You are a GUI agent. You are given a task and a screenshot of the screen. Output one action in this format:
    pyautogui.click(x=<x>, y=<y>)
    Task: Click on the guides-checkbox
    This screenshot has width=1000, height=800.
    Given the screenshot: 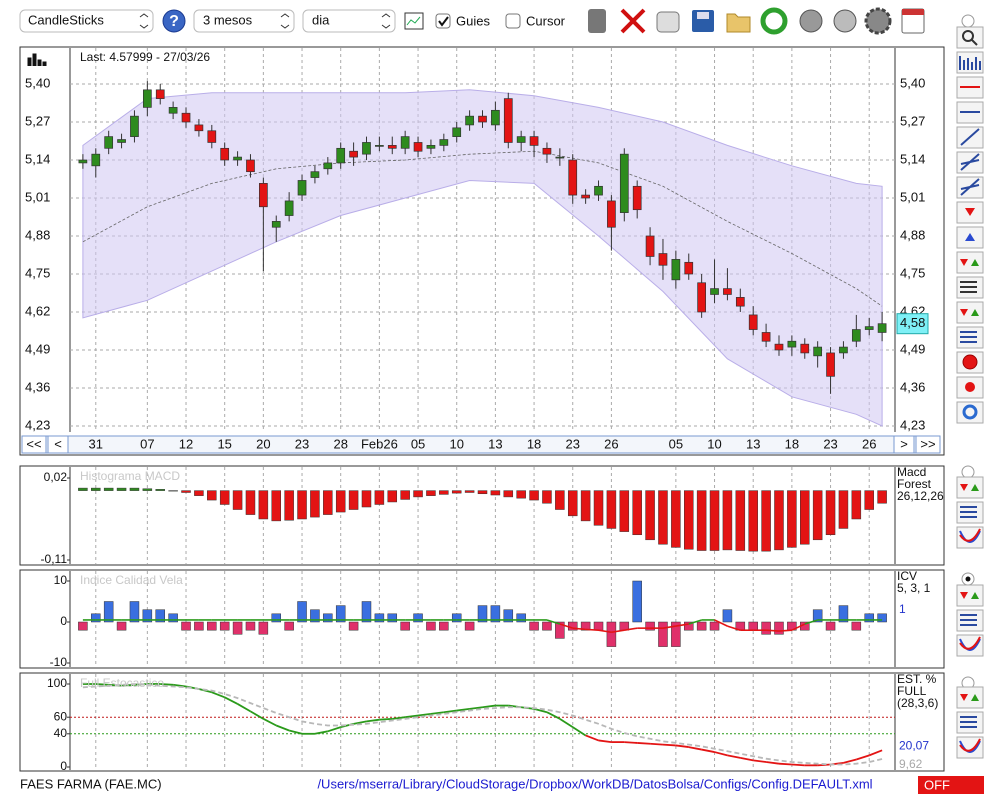 What is the action you would take?
    pyautogui.click(x=443, y=21)
    